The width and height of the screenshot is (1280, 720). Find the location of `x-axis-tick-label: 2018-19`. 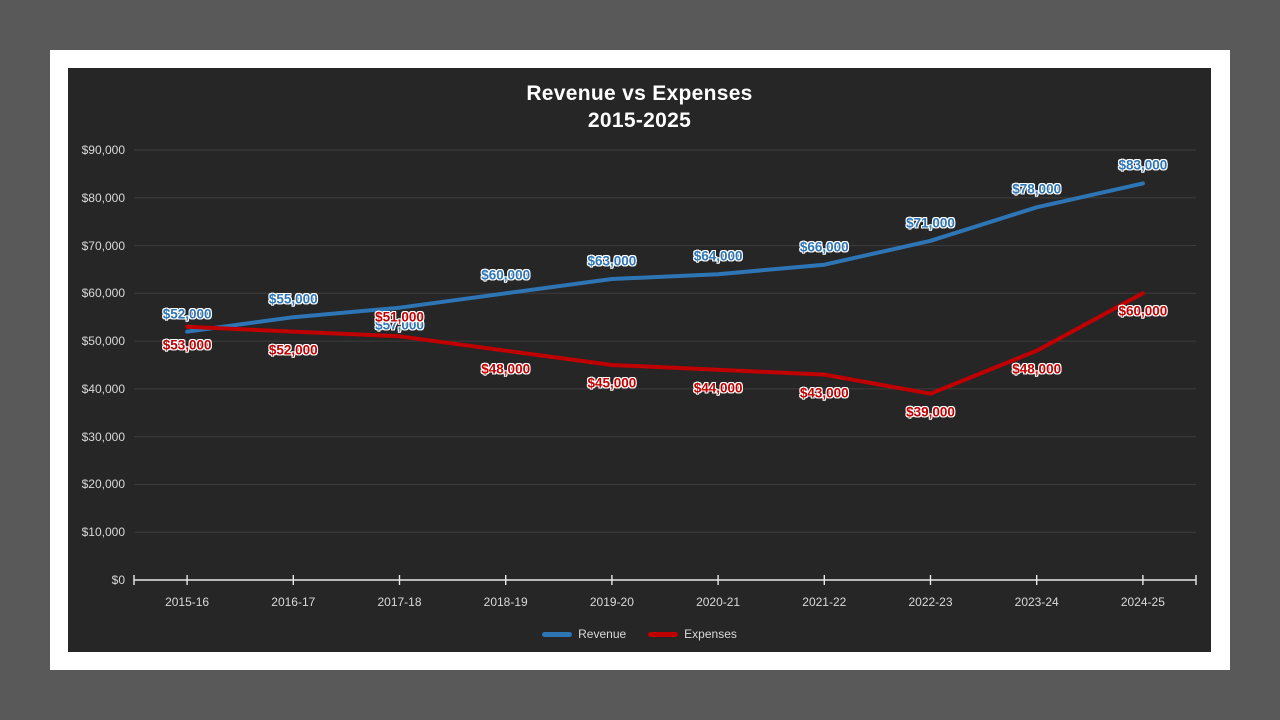

x-axis-tick-label: 2018-19 is located at coordinates (505, 602).